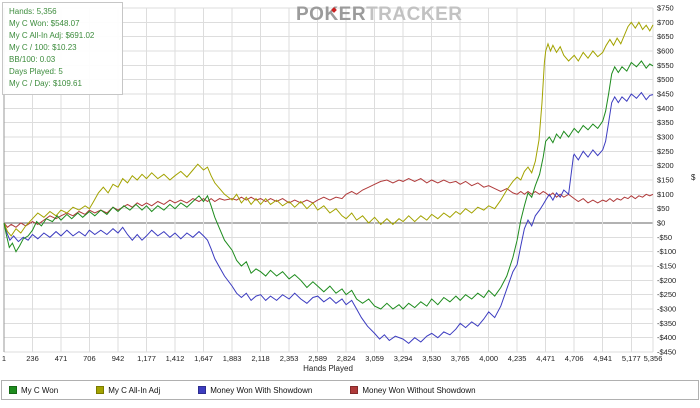 The height and width of the screenshot is (408, 700). I want to click on legend-label: Money Won With Showdown, so click(261, 390).